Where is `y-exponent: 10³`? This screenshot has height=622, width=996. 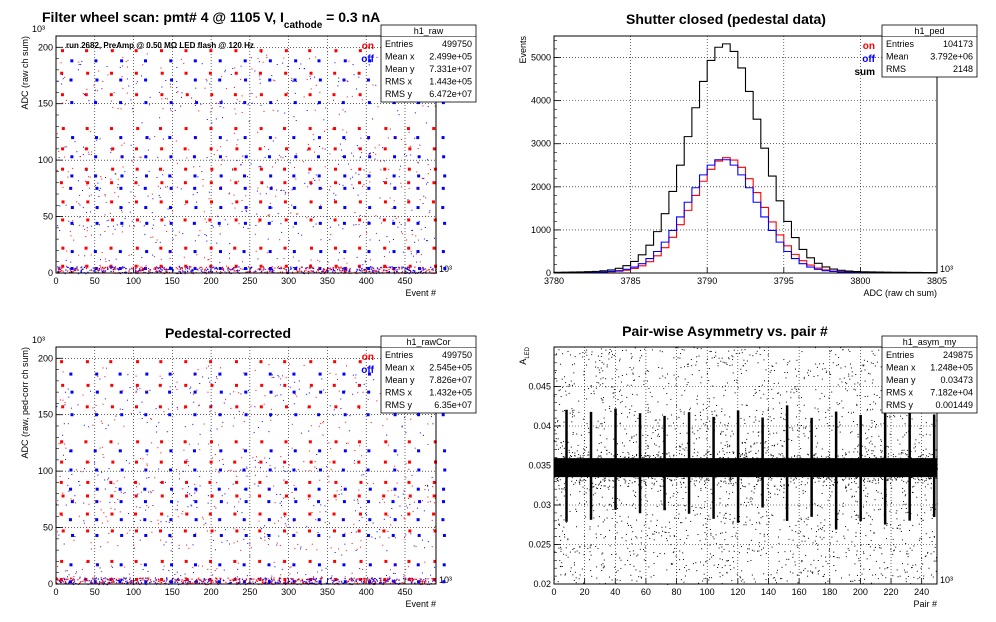 y-exponent: 10³ is located at coordinates (38, 29).